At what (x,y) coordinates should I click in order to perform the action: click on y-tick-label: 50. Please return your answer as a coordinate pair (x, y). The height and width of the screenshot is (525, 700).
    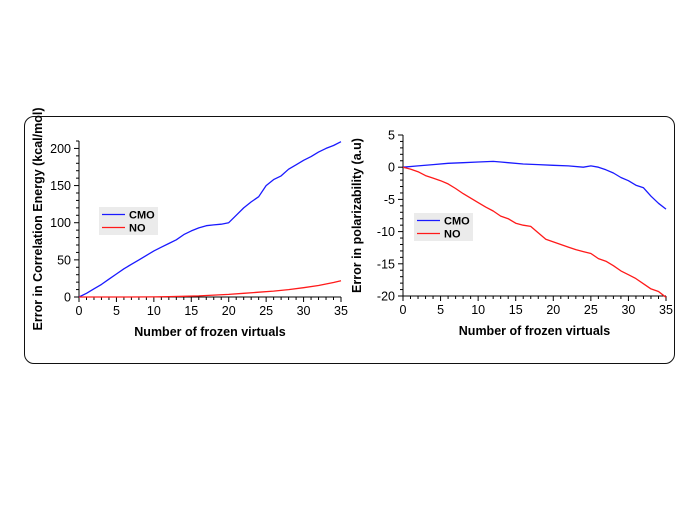
    Looking at the image, I should click on (64, 260).